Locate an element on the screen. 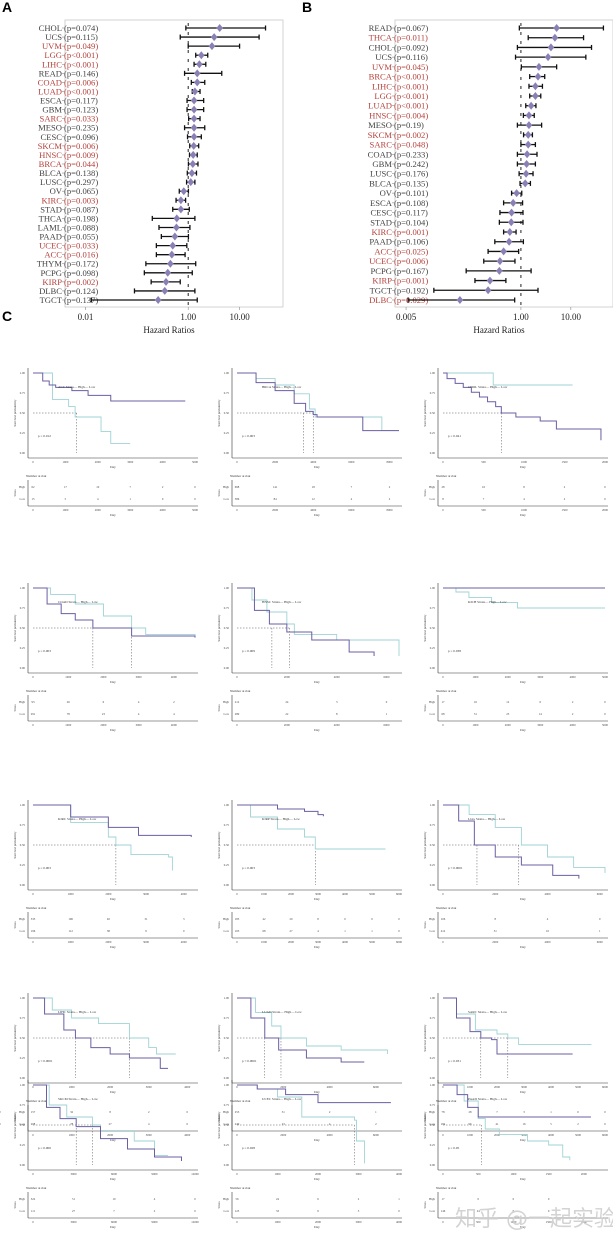  risk-count: 3 is located at coordinates (359, 1211).